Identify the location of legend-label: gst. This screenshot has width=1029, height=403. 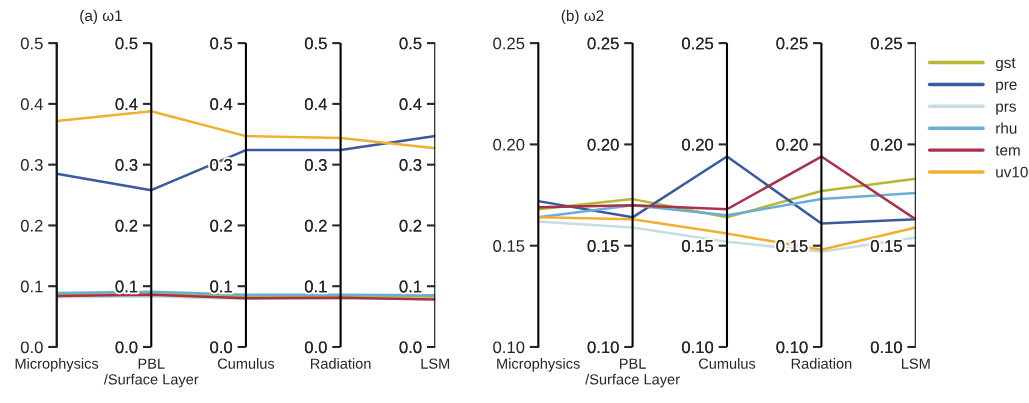
(1005, 65).